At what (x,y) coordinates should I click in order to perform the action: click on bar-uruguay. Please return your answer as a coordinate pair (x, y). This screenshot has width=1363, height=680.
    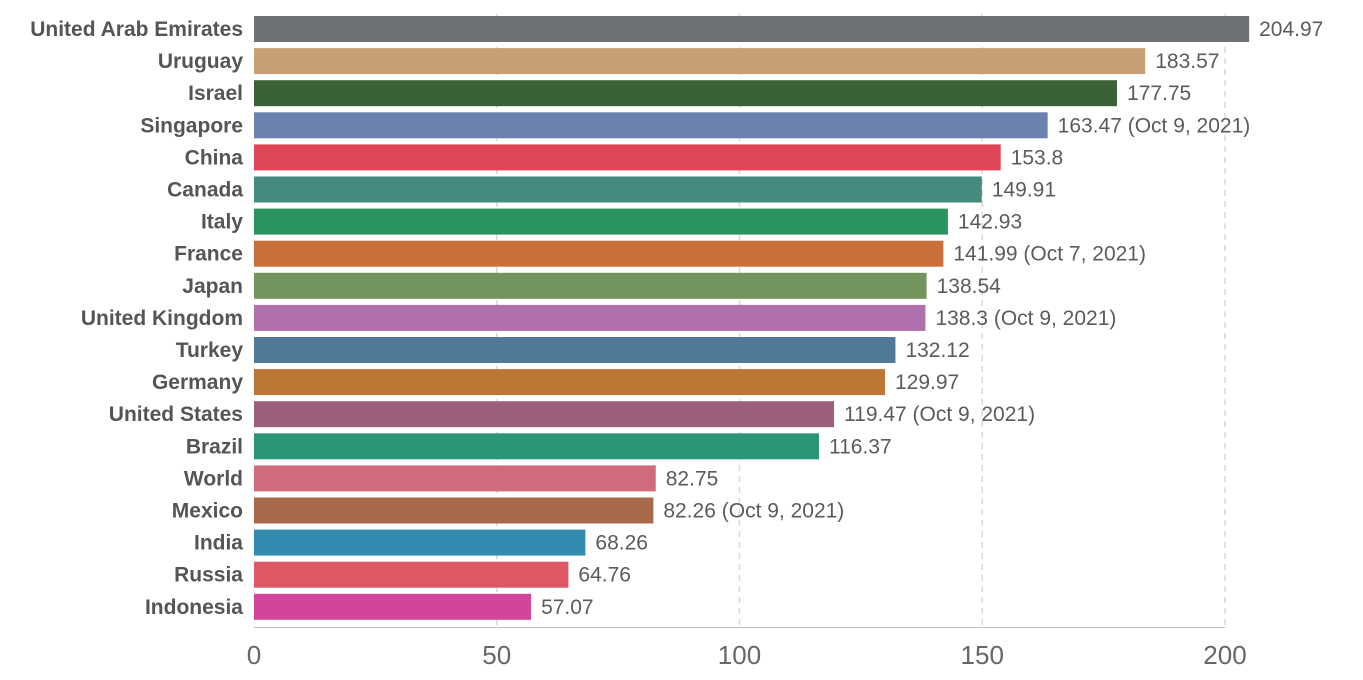
    Looking at the image, I should click on (700, 61).